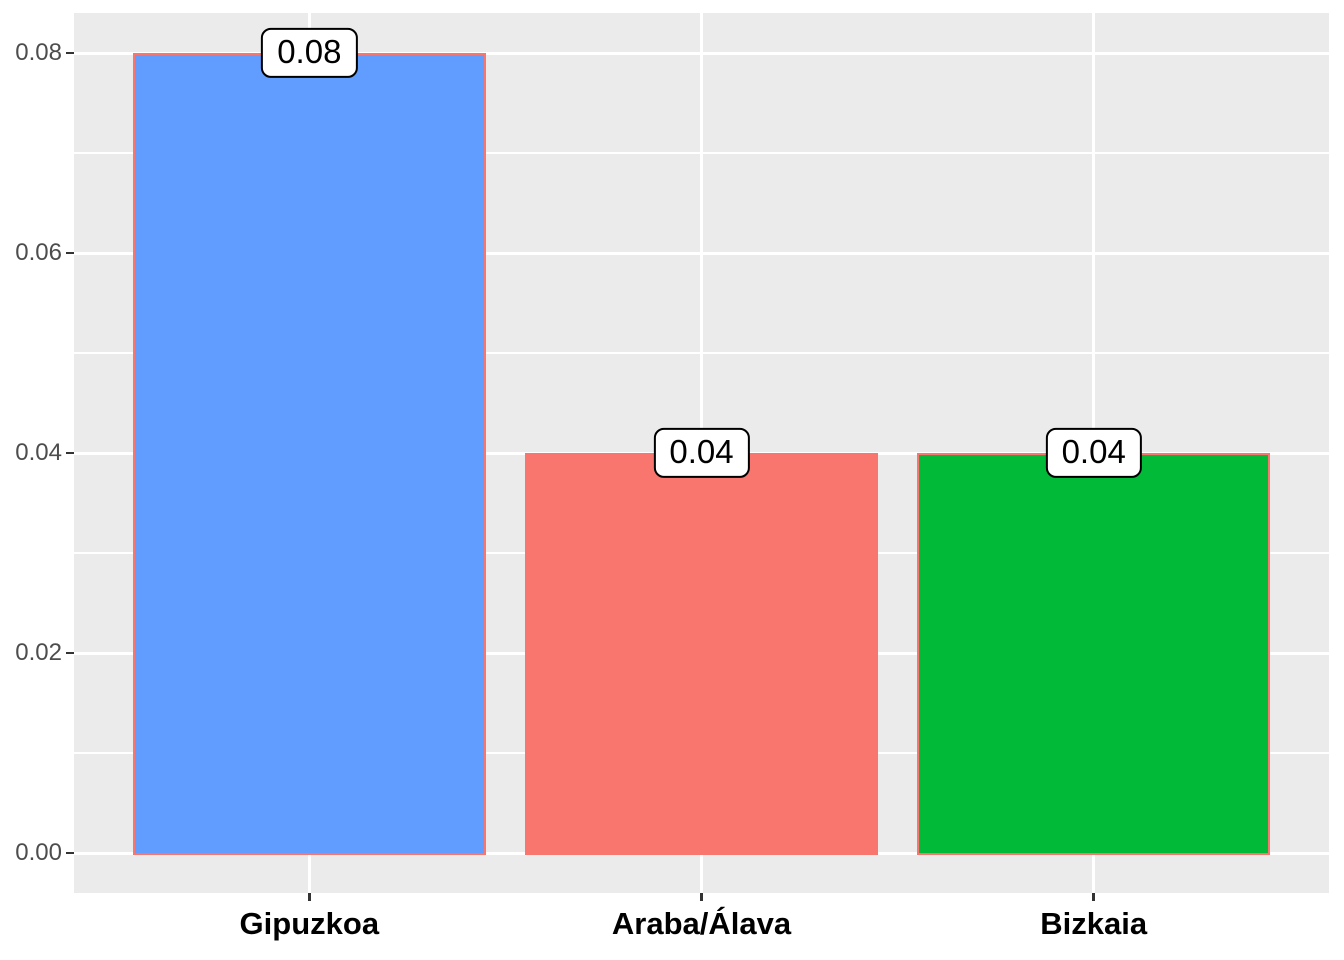  What do you see at coordinates (701, 923) in the screenshot?
I see `x-axis-tick-label: Araba/Álava` at bounding box center [701, 923].